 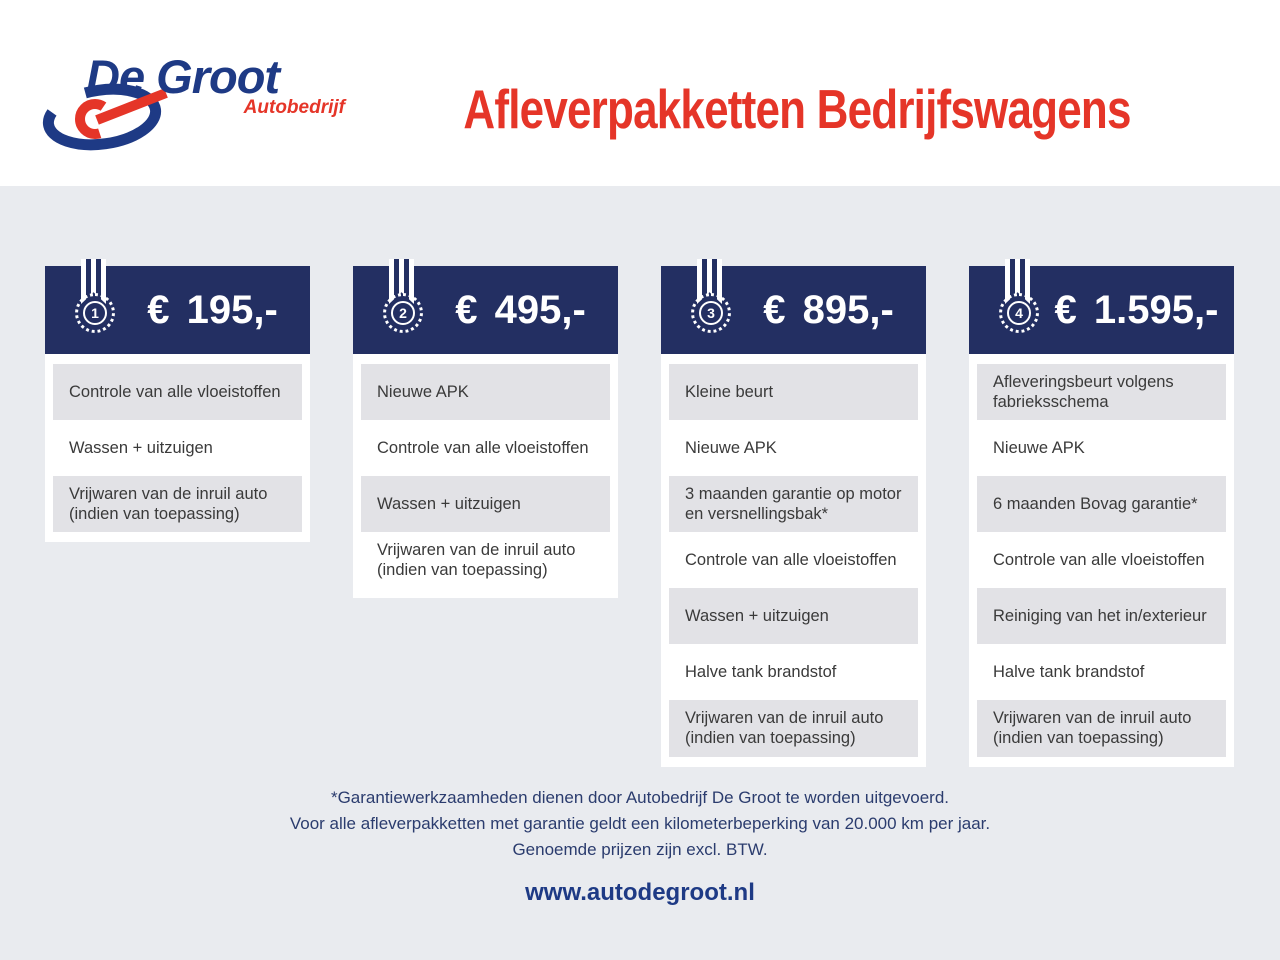 I want to click on medal-inner-circle: 2, so click(x=403, y=313).